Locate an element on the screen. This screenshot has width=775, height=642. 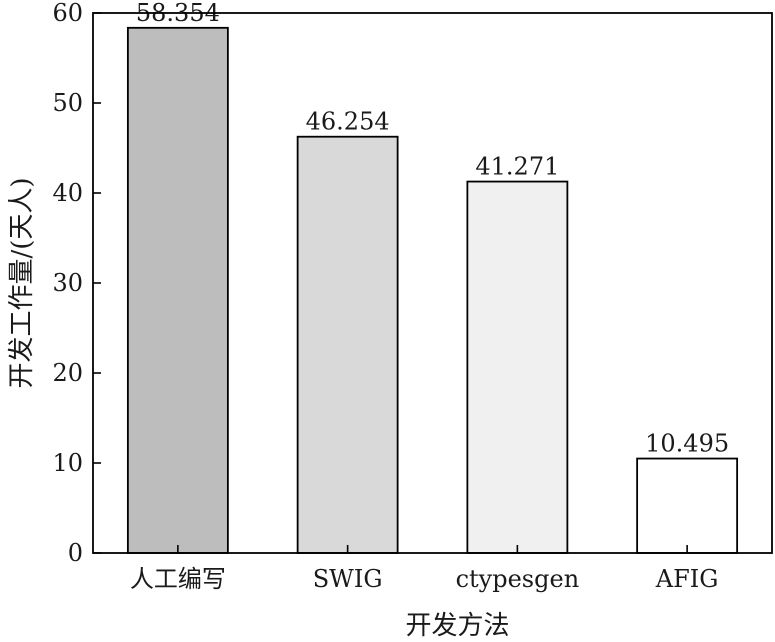
y-tick-label: 50 is located at coordinates (67, 103).